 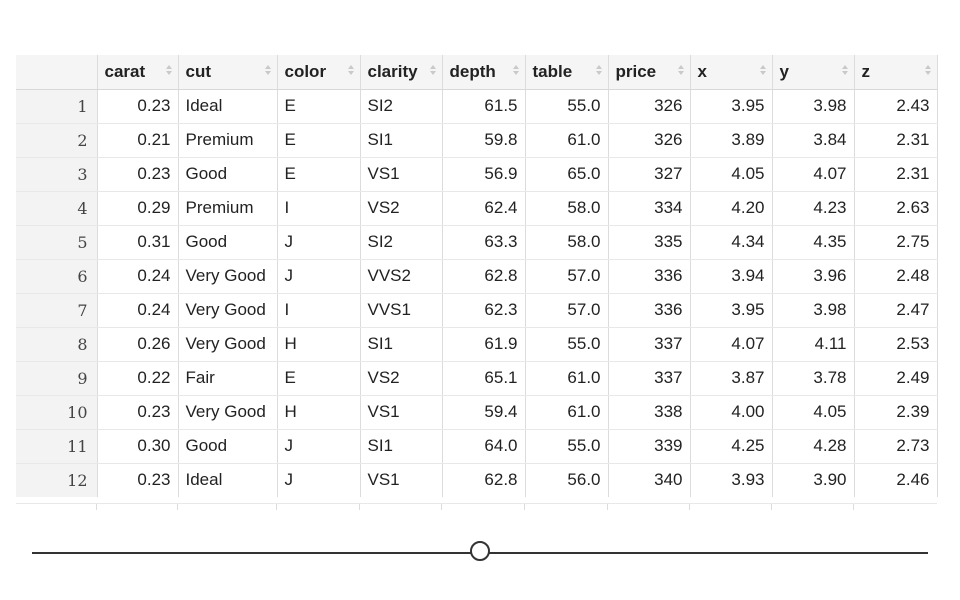 I want to click on table-row: 2 0.21 Premium E SI1 59.8 61.0 326 3.89 3.84 2.31, so click(x=477, y=140).